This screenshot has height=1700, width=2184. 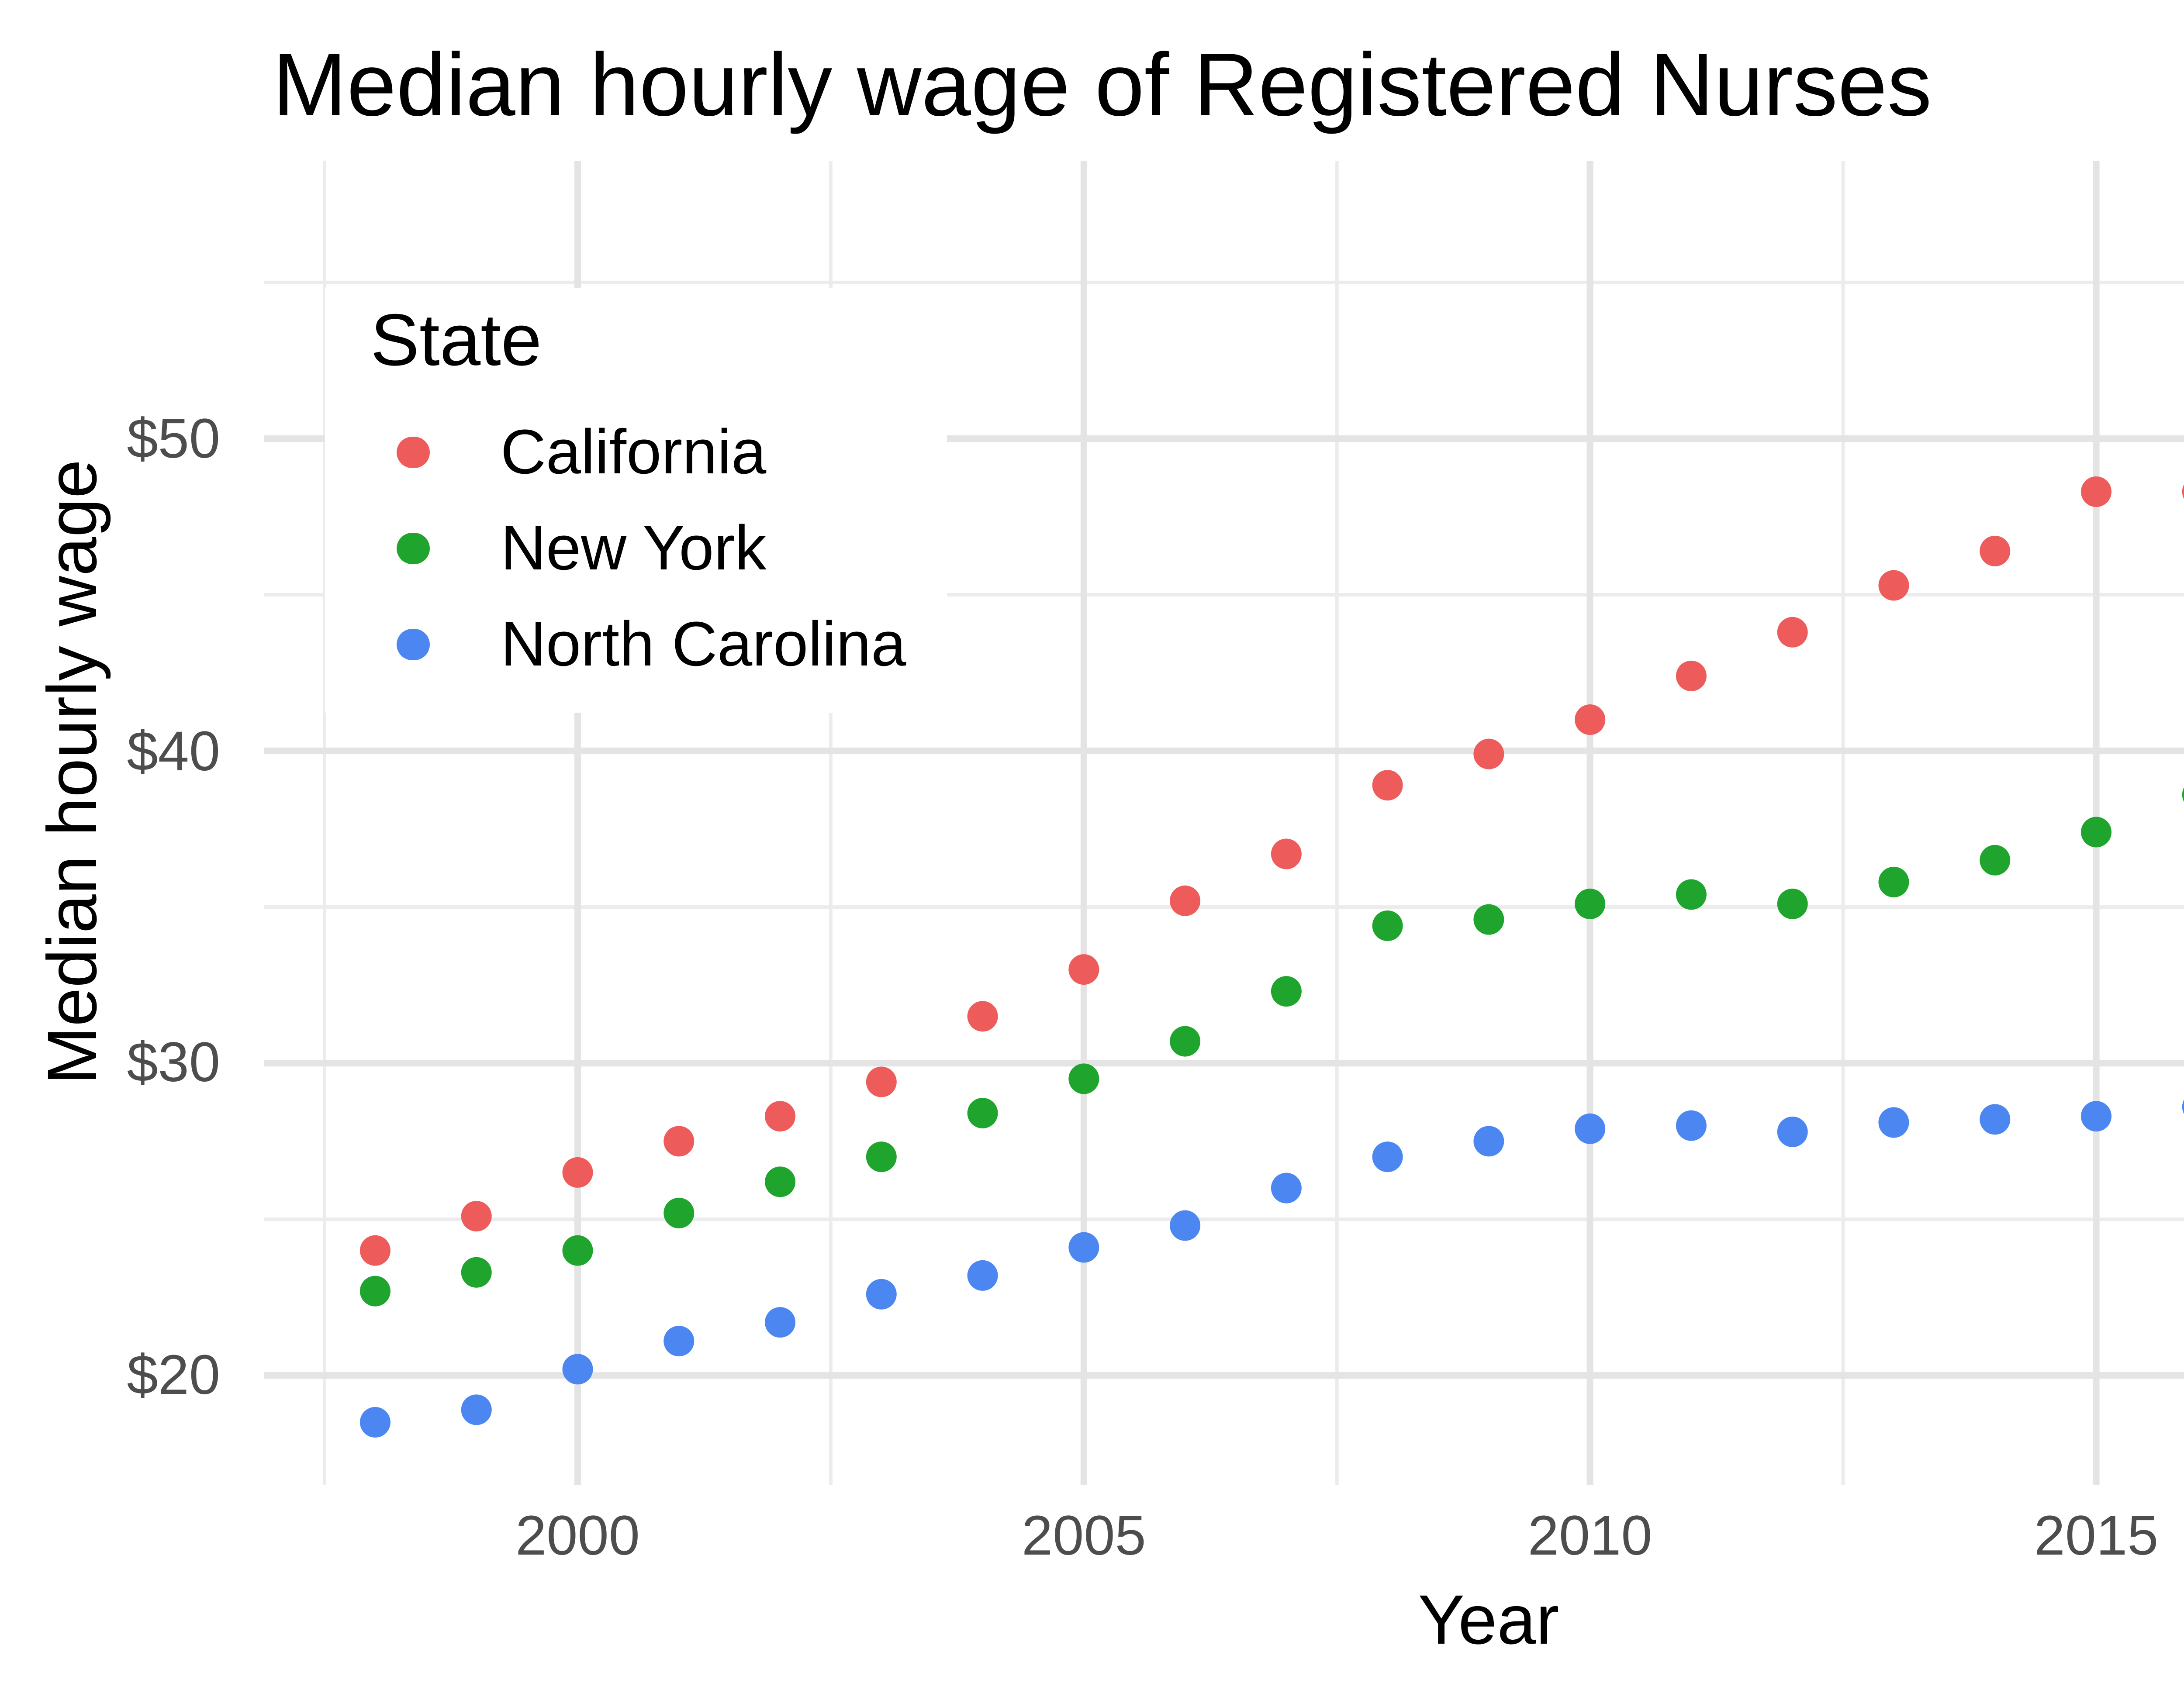 What do you see at coordinates (477, 1215) in the screenshot?
I see `data-point-california-1999` at bounding box center [477, 1215].